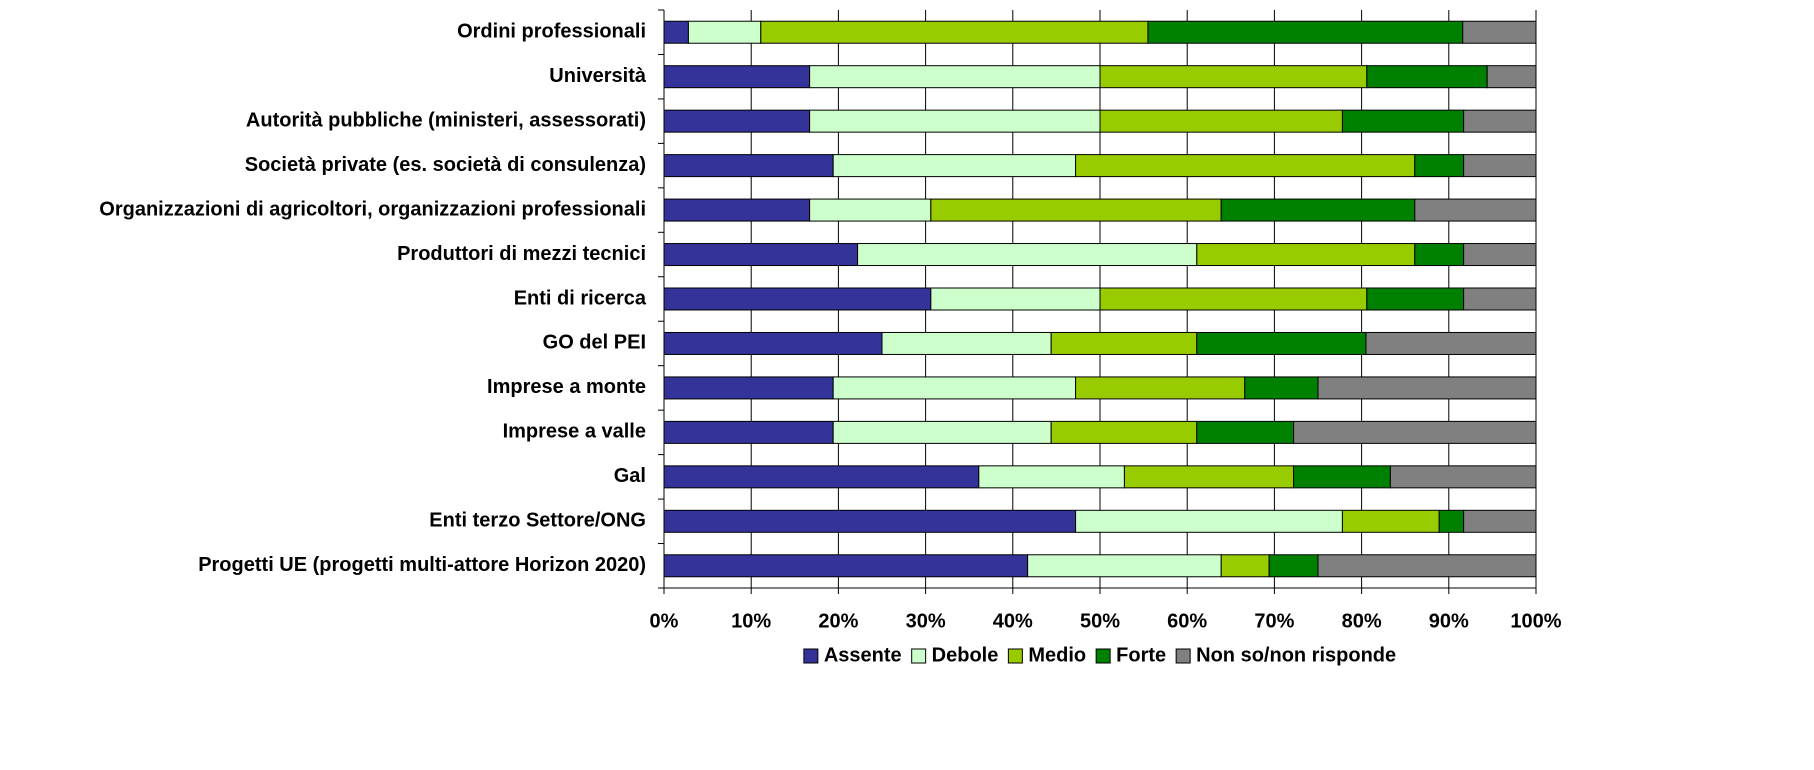  Describe the element at coordinates (751, 621) in the screenshot. I see `x-tick-label: 10%` at that location.